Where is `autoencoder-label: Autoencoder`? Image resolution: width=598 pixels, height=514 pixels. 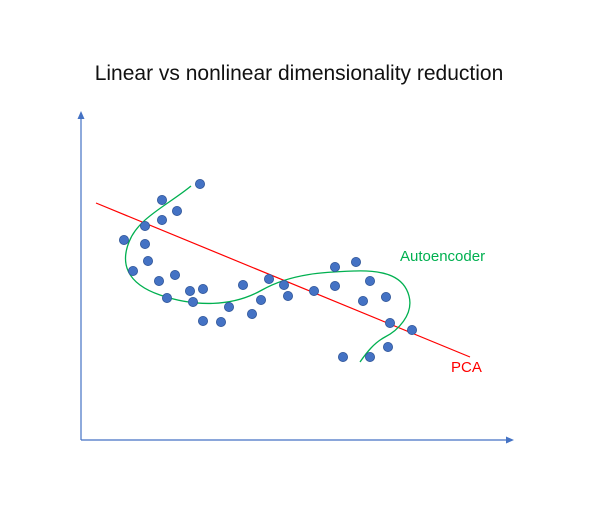 autoencoder-label: Autoencoder is located at coordinates (443, 256).